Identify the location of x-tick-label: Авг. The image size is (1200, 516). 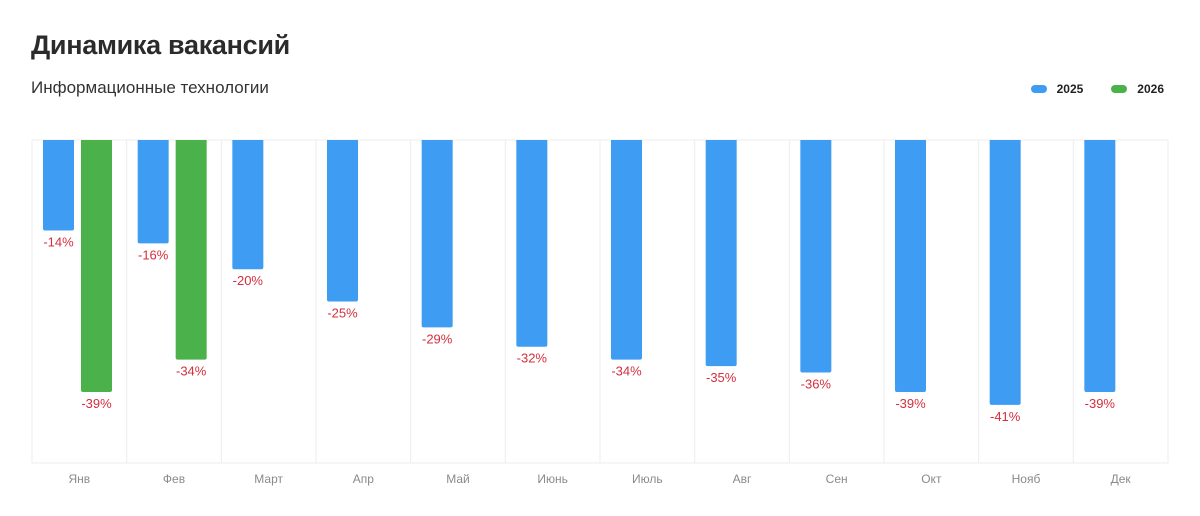
(742, 479).